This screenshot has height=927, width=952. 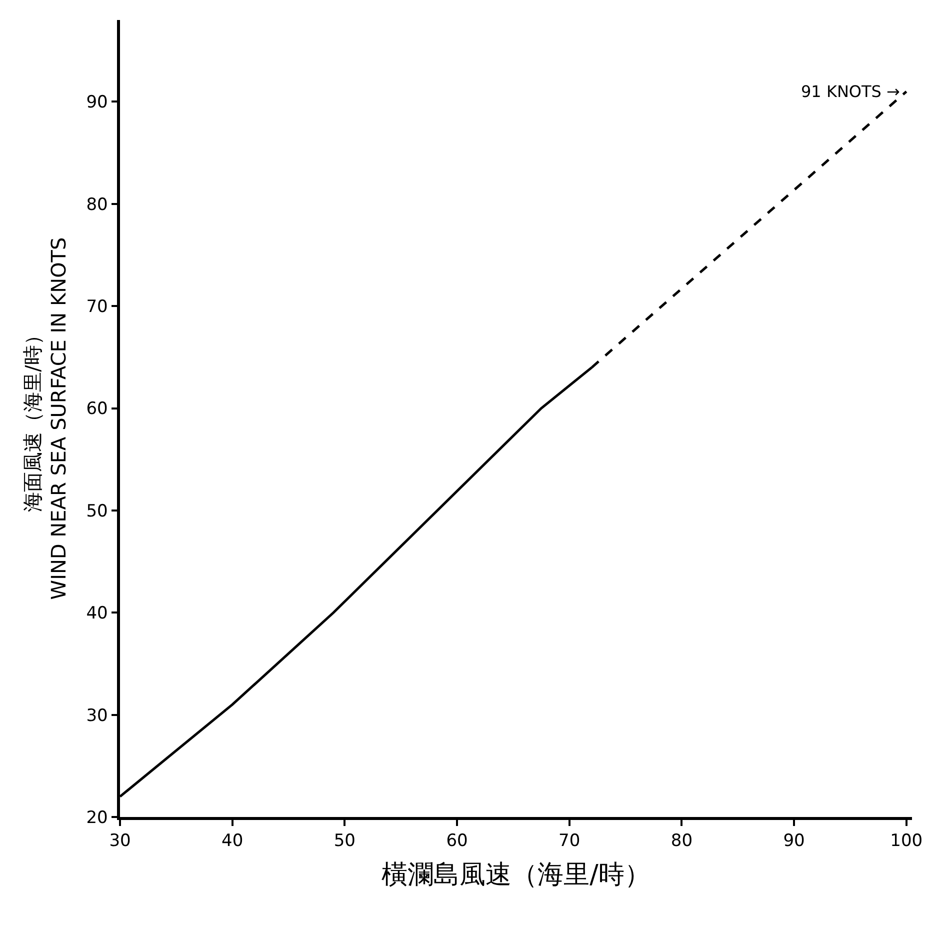 What do you see at coordinates (906, 841) in the screenshot?
I see `x-tick-label: 100` at bounding box center [906, 841].